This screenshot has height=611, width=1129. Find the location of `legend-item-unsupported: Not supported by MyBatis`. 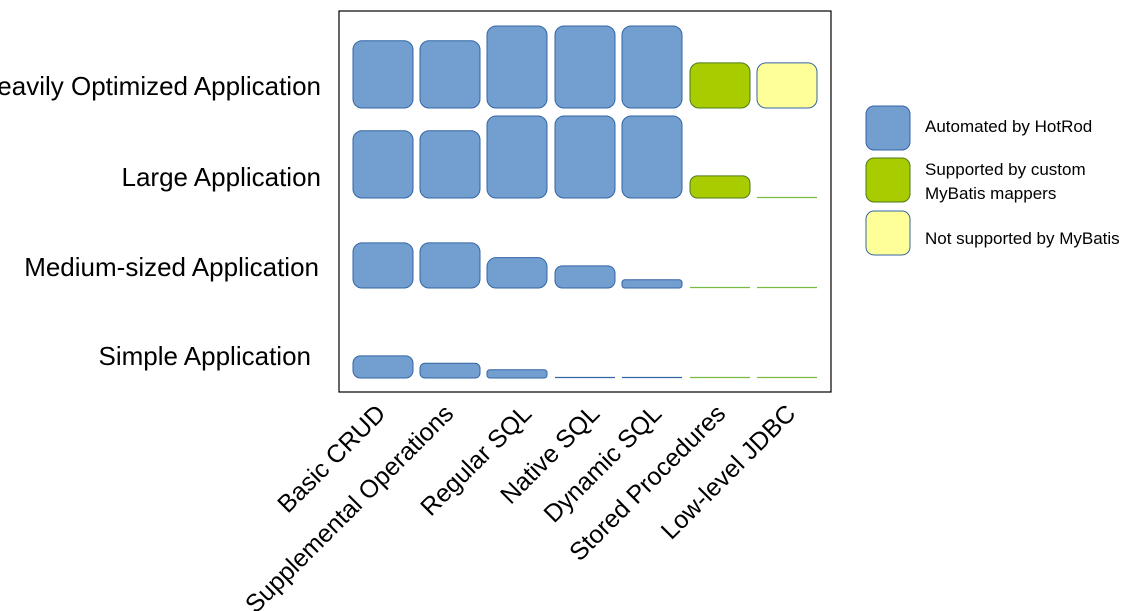

legend-item-unsupported: Not supported by MyBatis is located at coordinates (992, 233).